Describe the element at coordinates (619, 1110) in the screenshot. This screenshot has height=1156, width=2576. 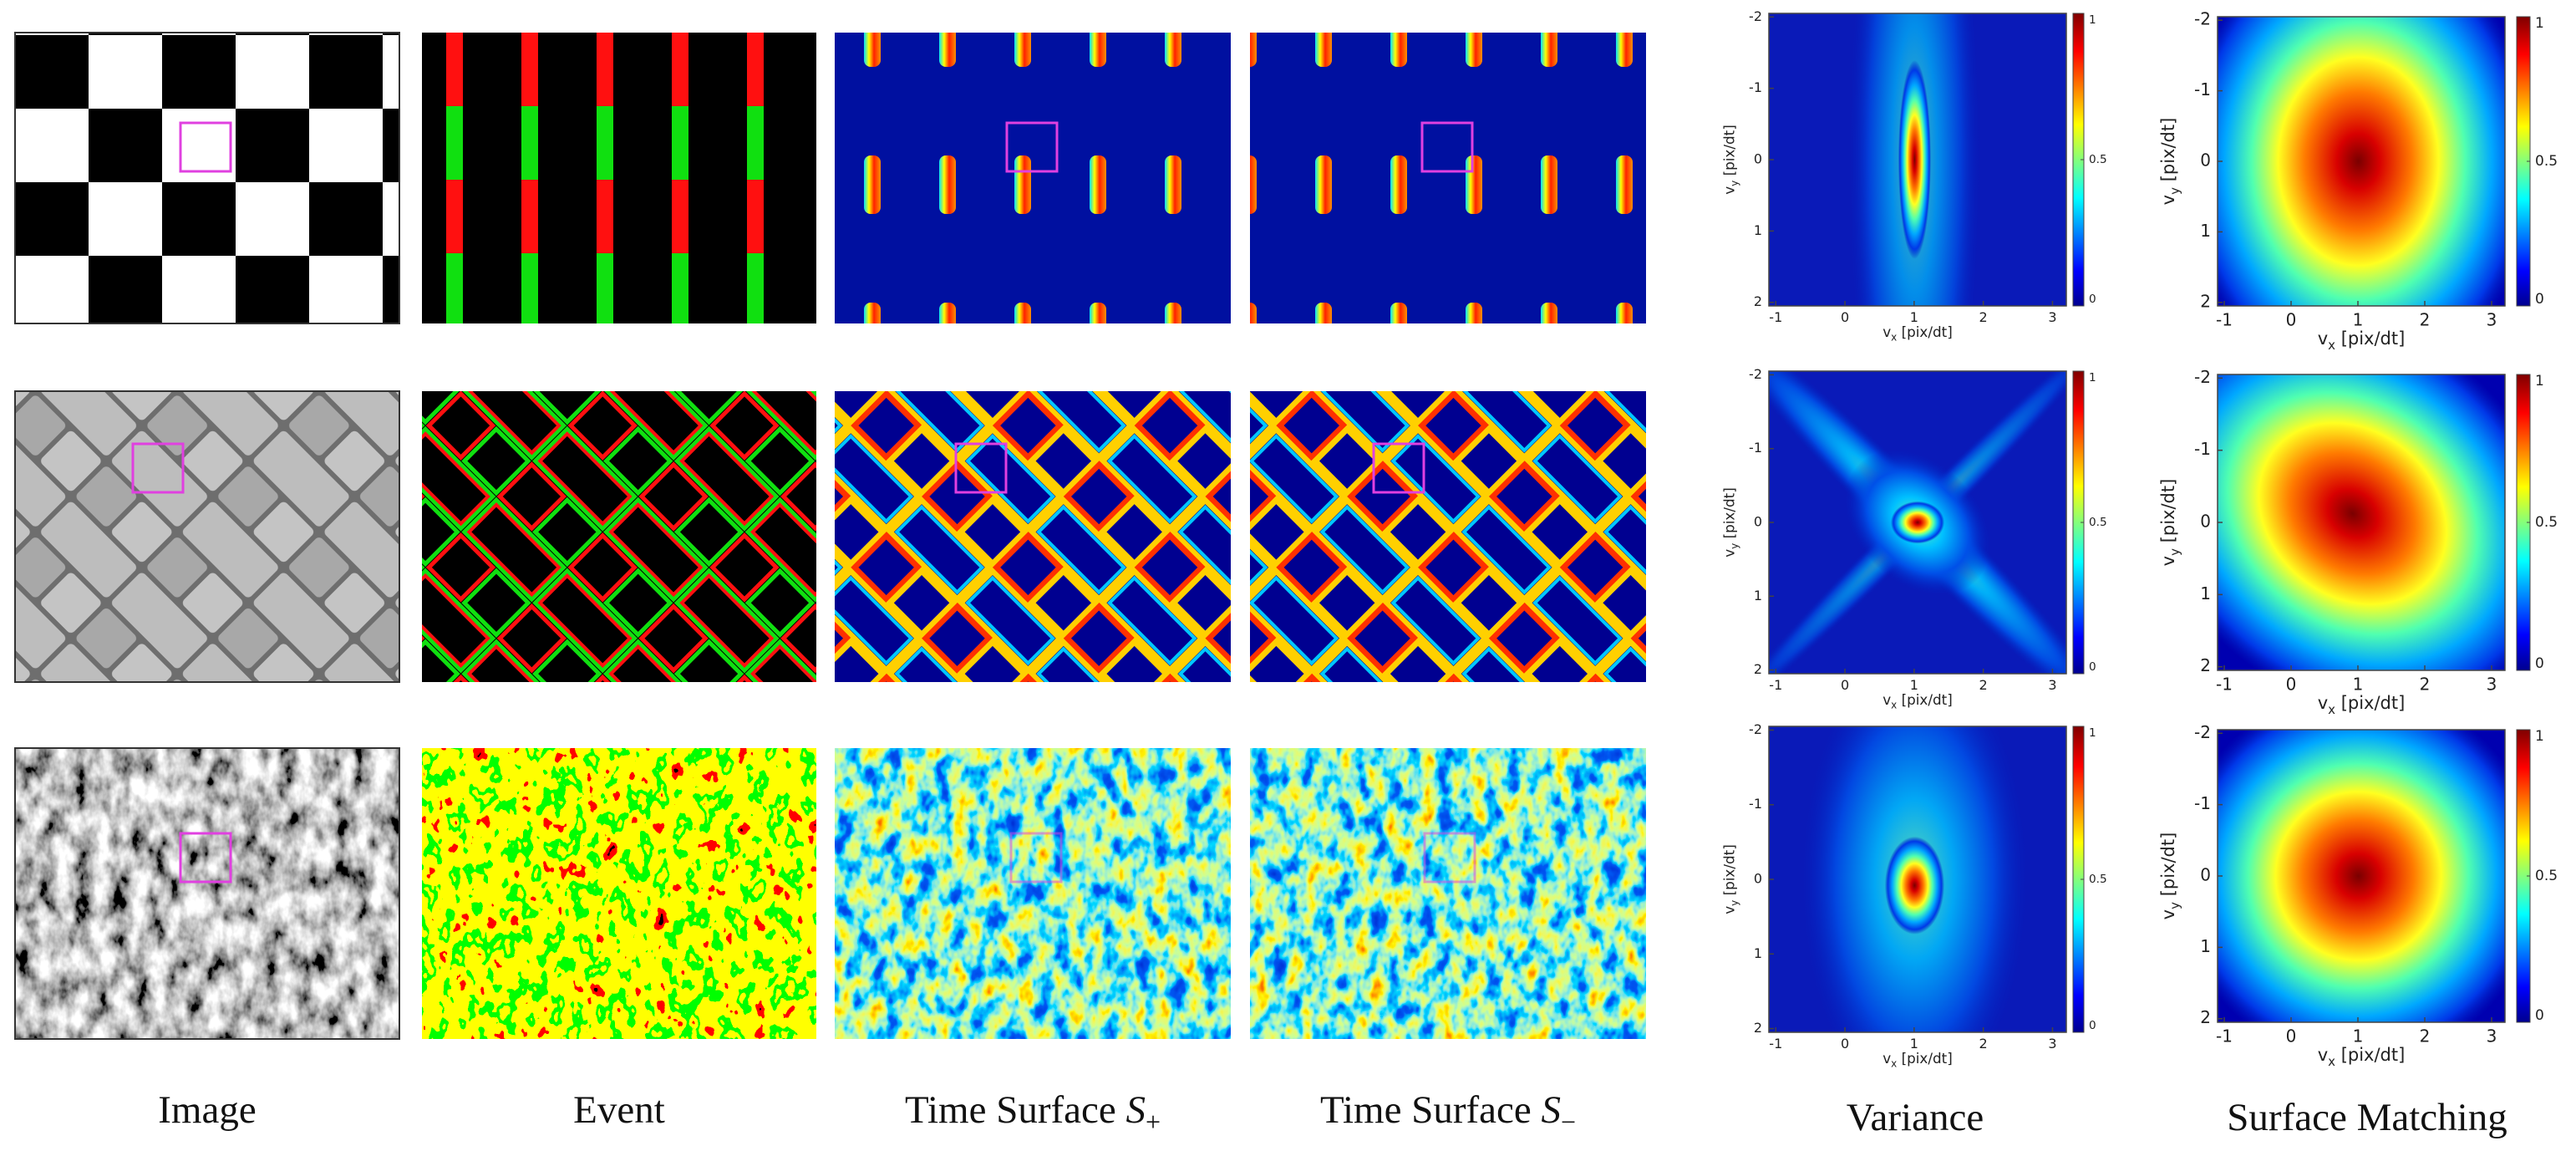
I see `column-label: Event` at that location.